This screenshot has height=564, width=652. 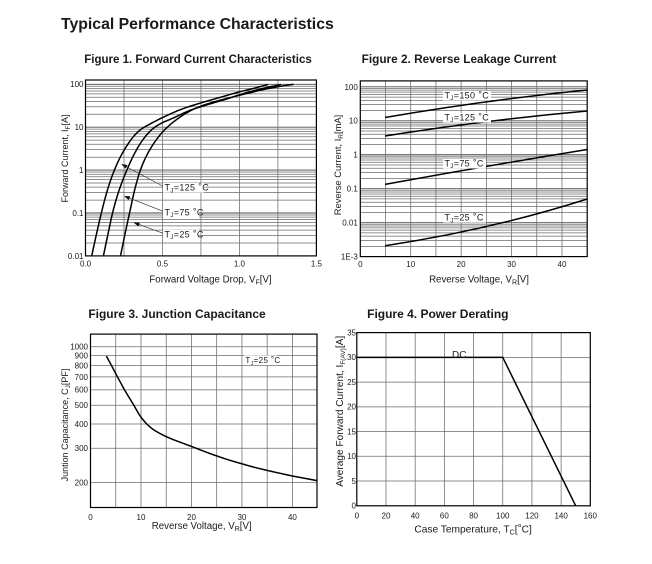 I want to click on svg-text: 0.0, so click(x=86, y=264).